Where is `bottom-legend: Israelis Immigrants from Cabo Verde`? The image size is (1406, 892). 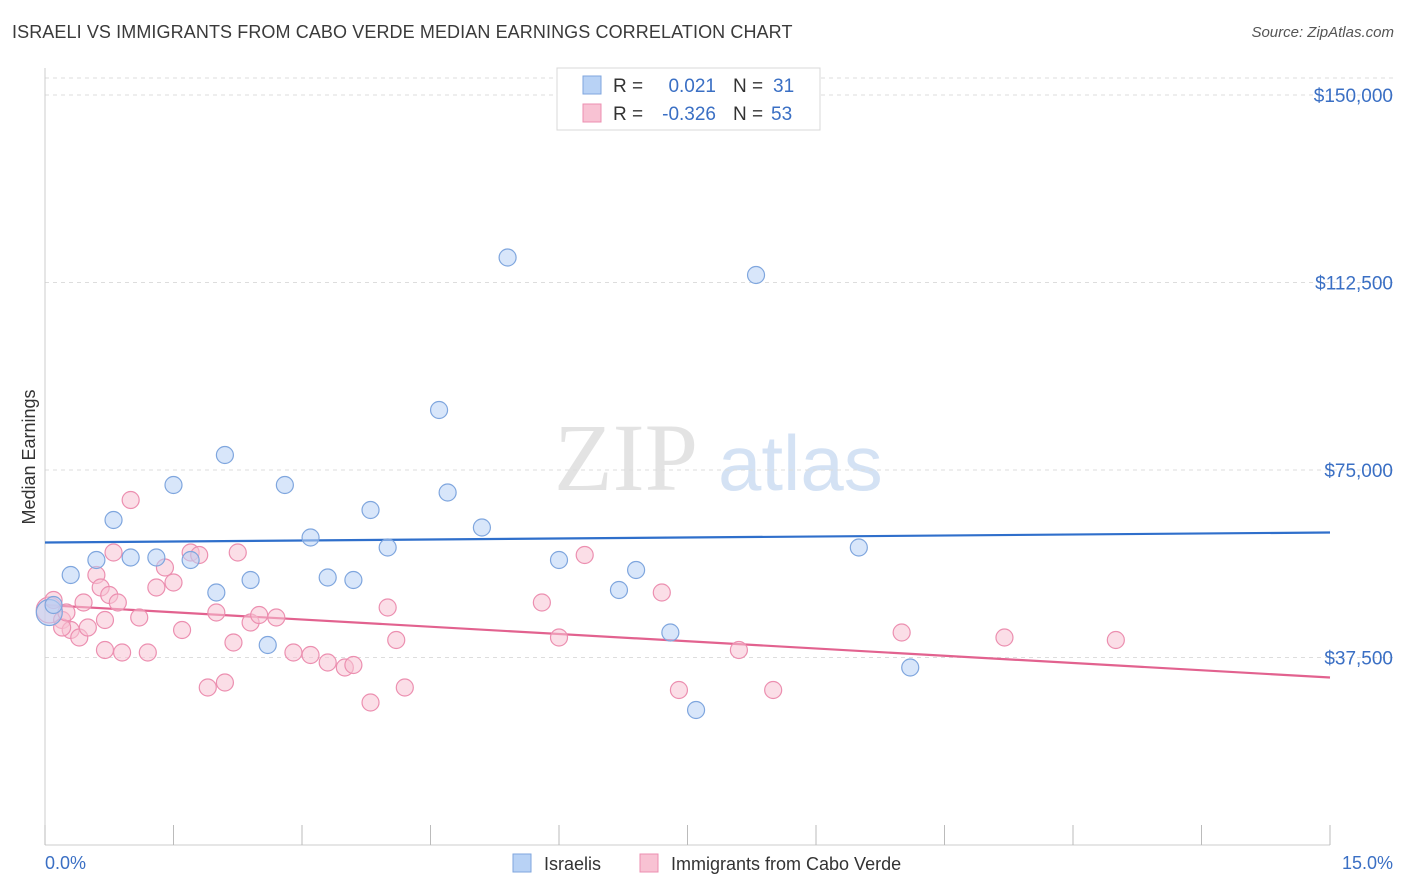 bottom-legend: Israelis Immigrants from Cabo Verde is located at coordinates (706, 863).